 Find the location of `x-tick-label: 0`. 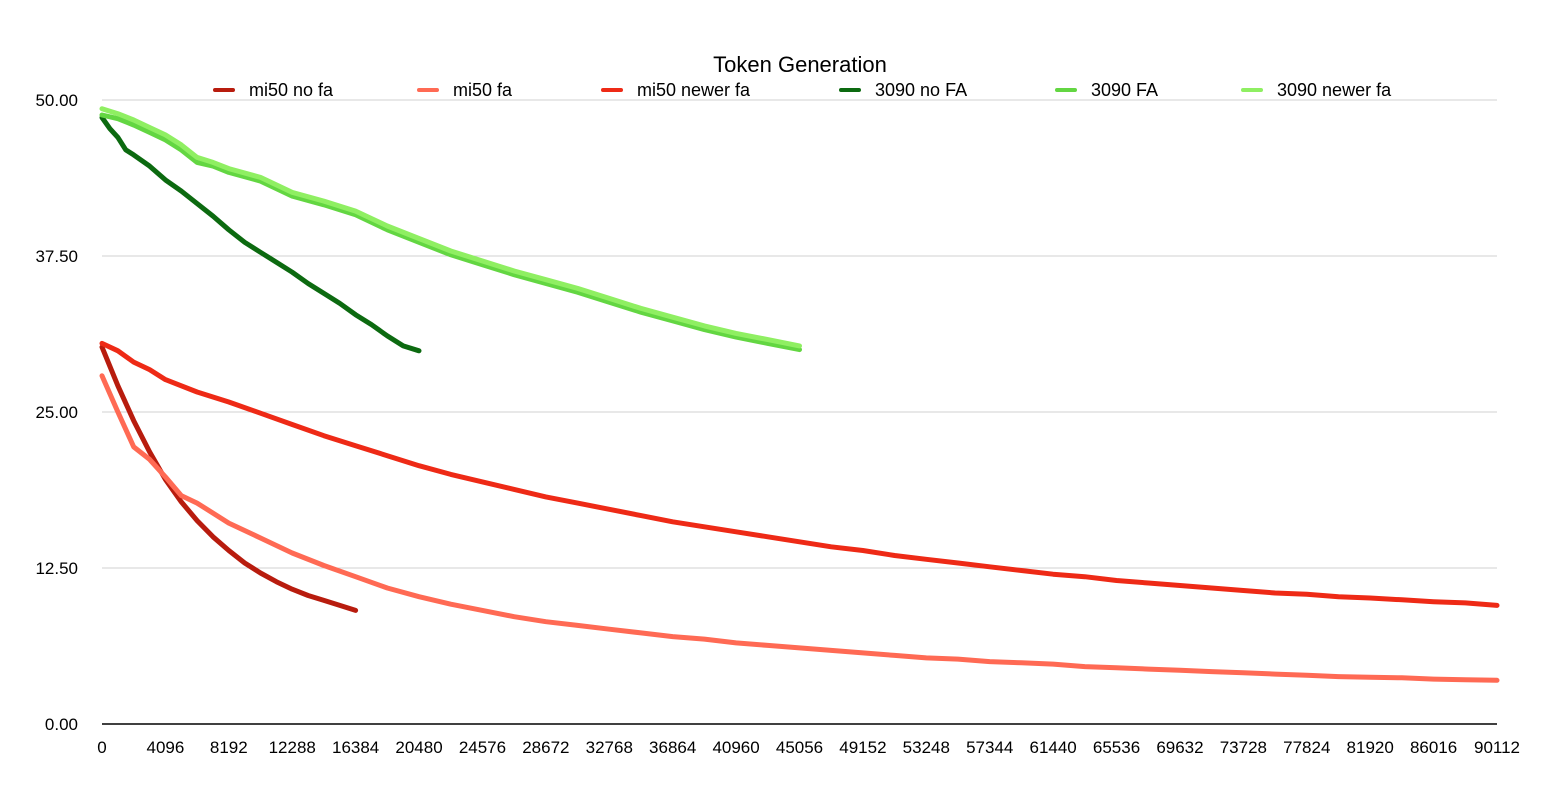

x-tick-label: 0 is located at coordinates (101, 747).